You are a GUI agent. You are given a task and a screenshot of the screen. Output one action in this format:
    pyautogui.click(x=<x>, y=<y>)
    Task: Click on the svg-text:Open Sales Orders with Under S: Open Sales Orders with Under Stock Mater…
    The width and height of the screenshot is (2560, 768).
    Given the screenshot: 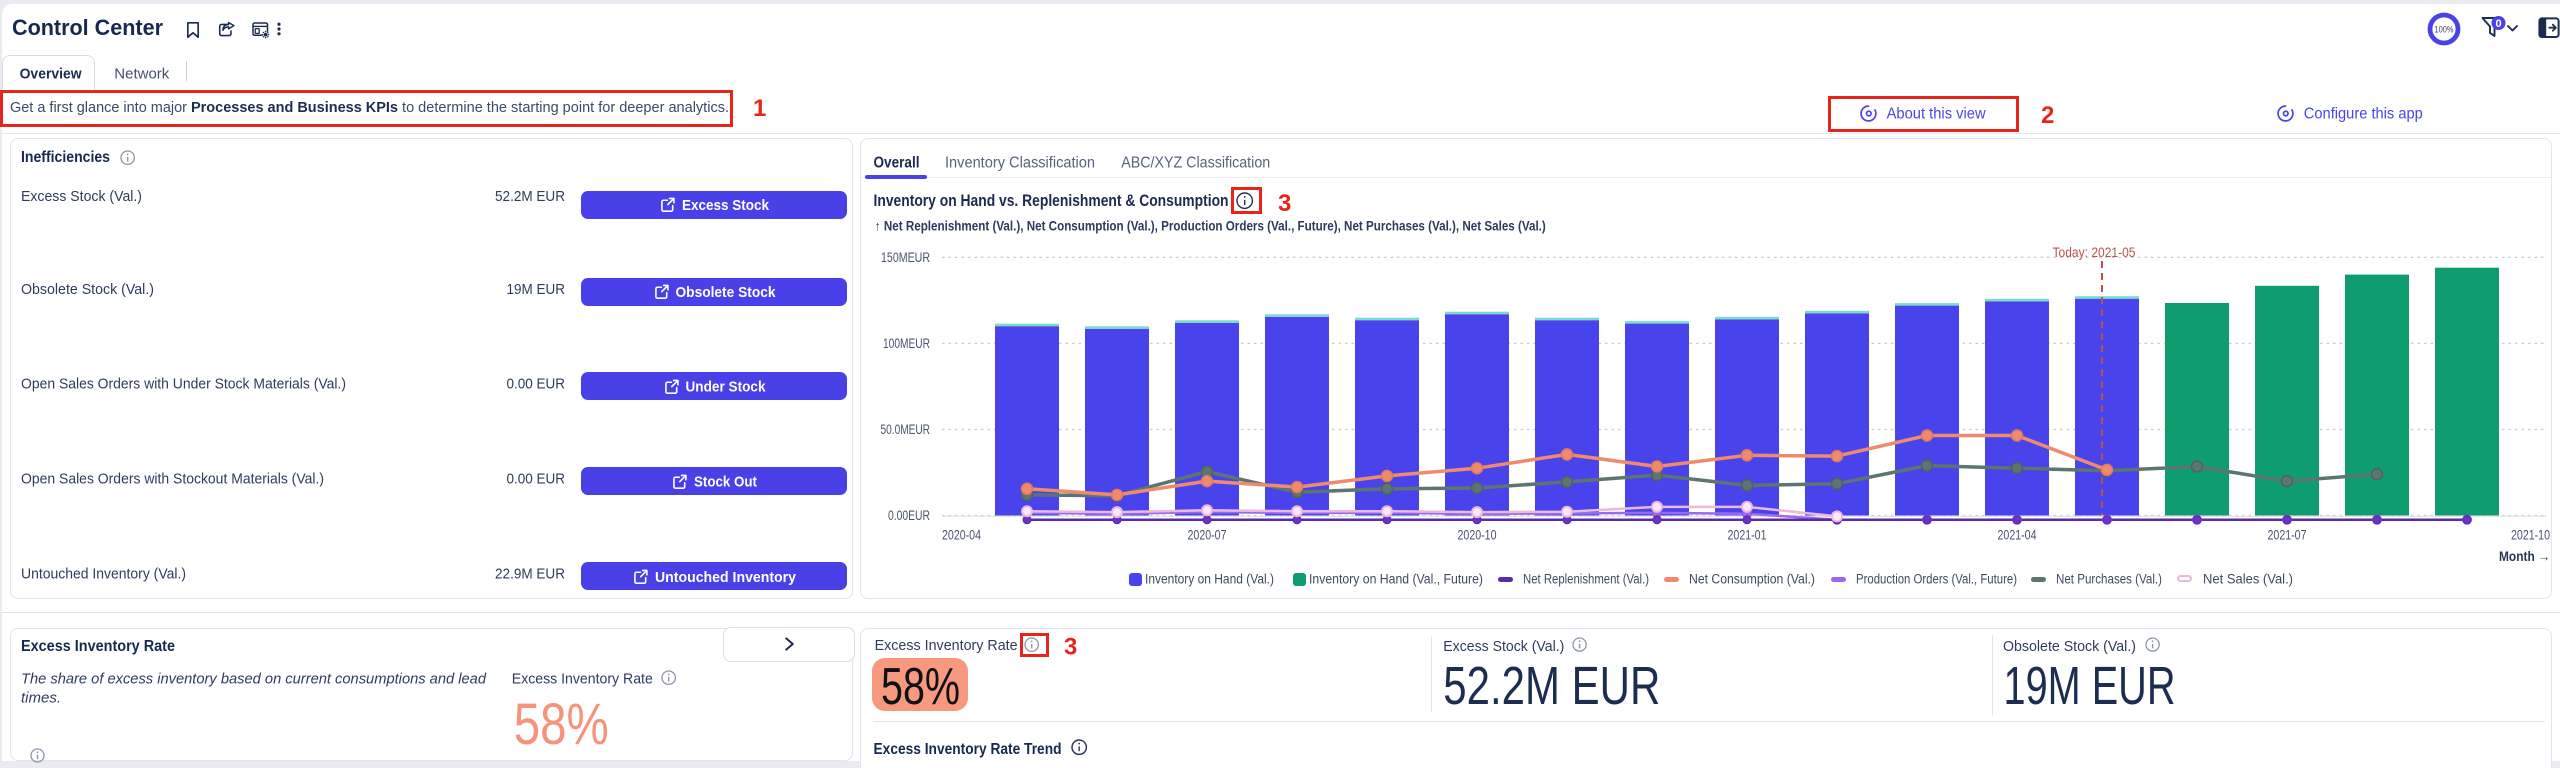 What is the action you would take?
    pyautogui.click(x=183, y=384)
    